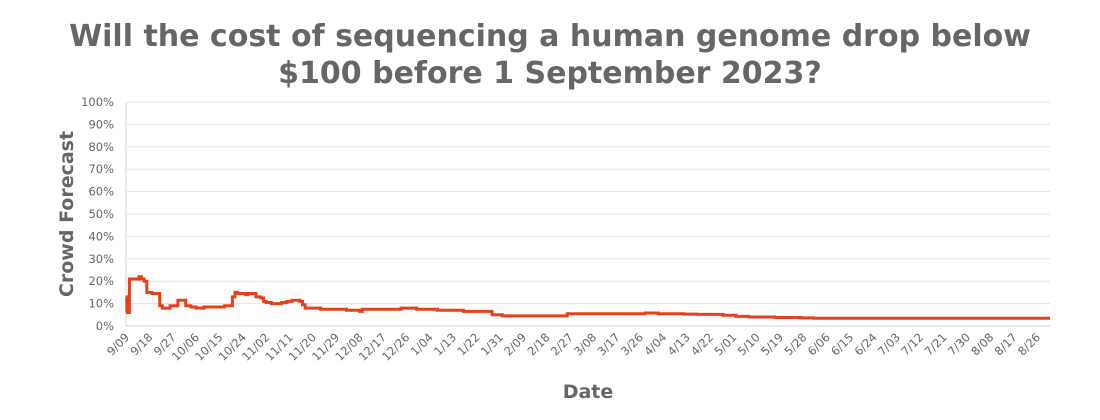 The image size is (1100, 420). I want to click on x-tick-label: 5/19, so click(772, 344).